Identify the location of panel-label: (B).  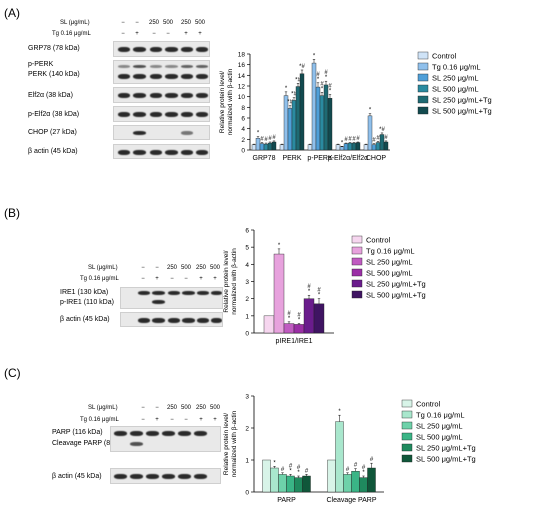
(12, 213).